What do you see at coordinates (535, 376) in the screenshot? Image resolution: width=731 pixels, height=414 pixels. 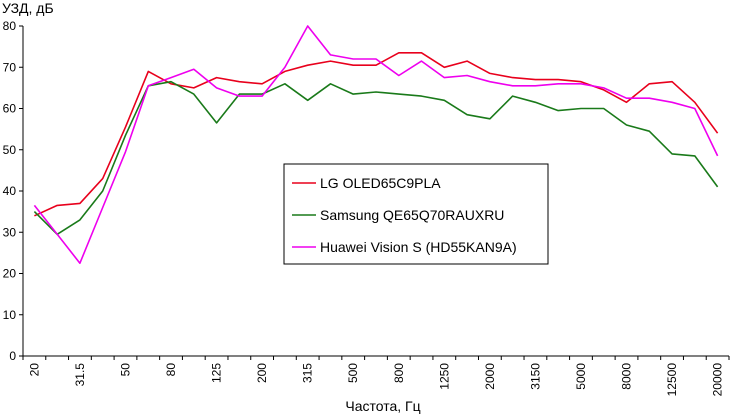 I see `x-tick-label: 3150` at bounding box center [535, 376].